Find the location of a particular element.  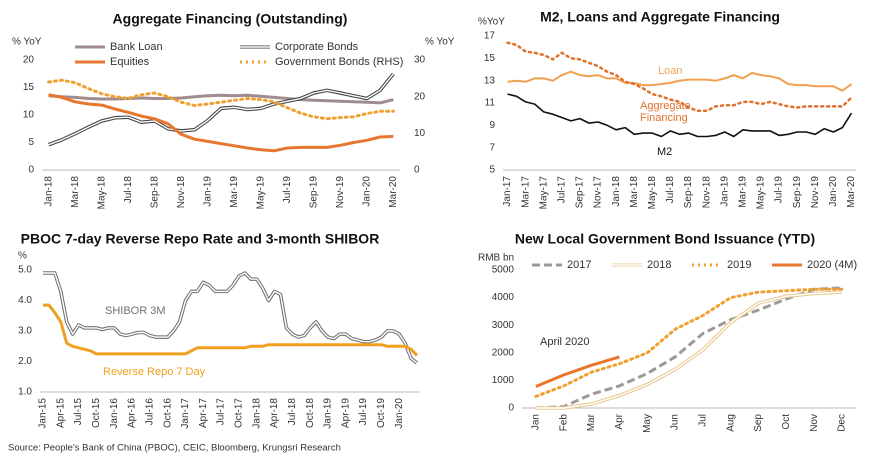

y-tick-label: 2.0 is located at coordinates (25, 361).